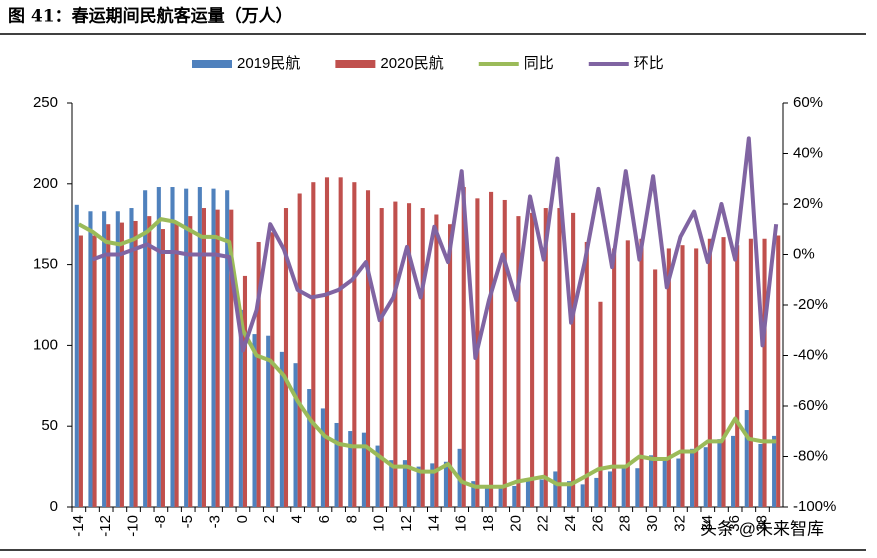 This screenshot has width=877, height=558. I want to click on y-tick-label: 250, so click(45, 102).